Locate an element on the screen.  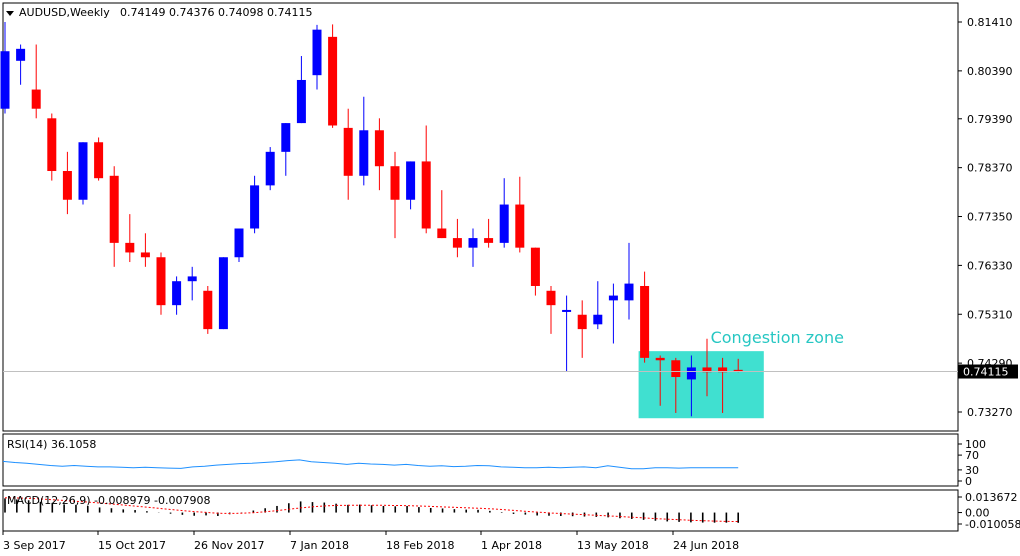
time-tick-label: 18 Feb 2018 is located at coordinates (420, 545).